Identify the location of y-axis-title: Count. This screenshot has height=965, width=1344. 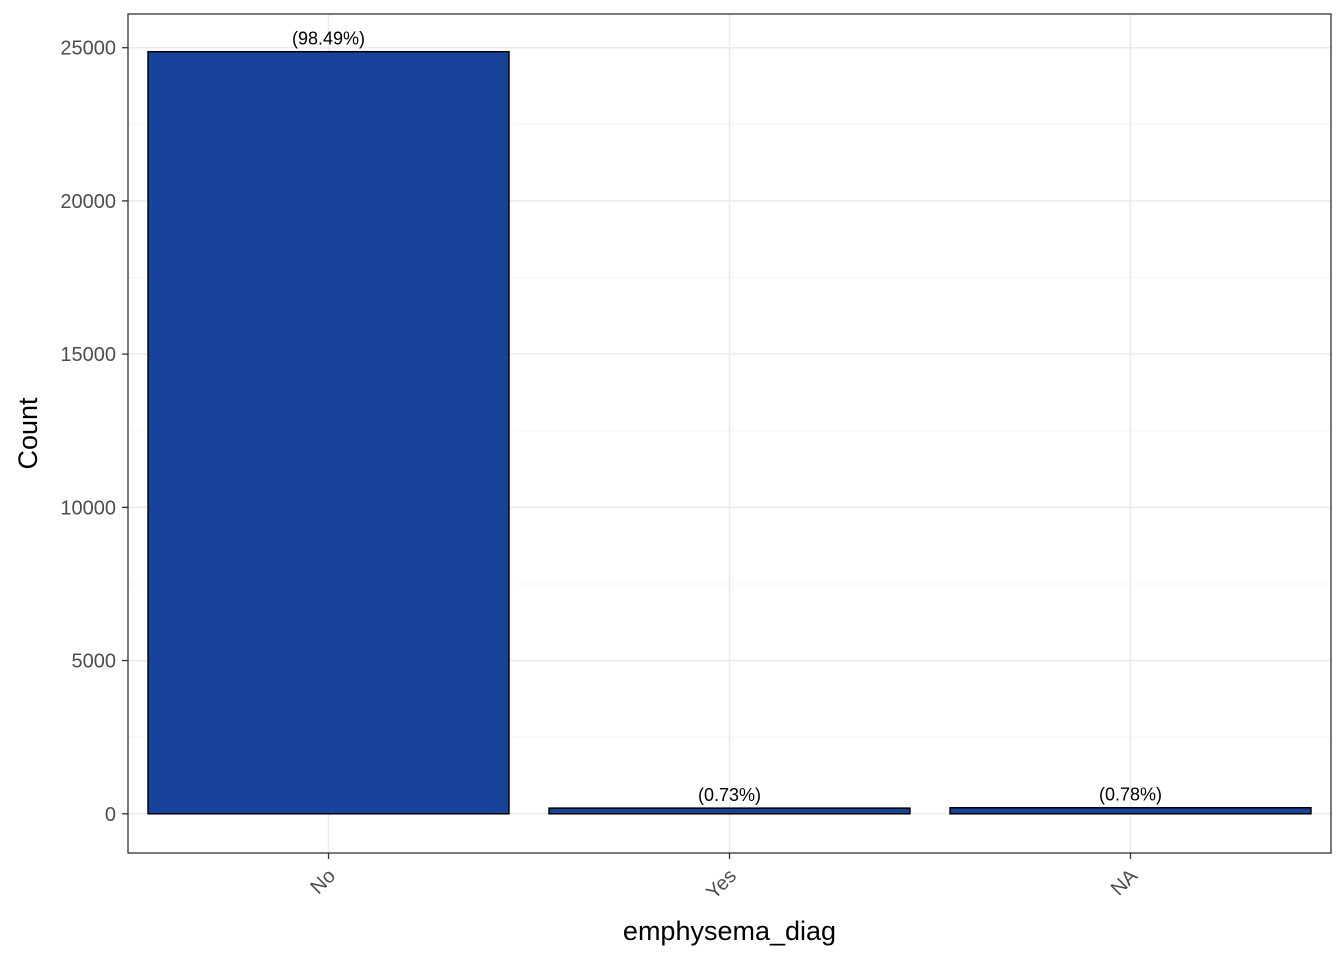
(28, 433).